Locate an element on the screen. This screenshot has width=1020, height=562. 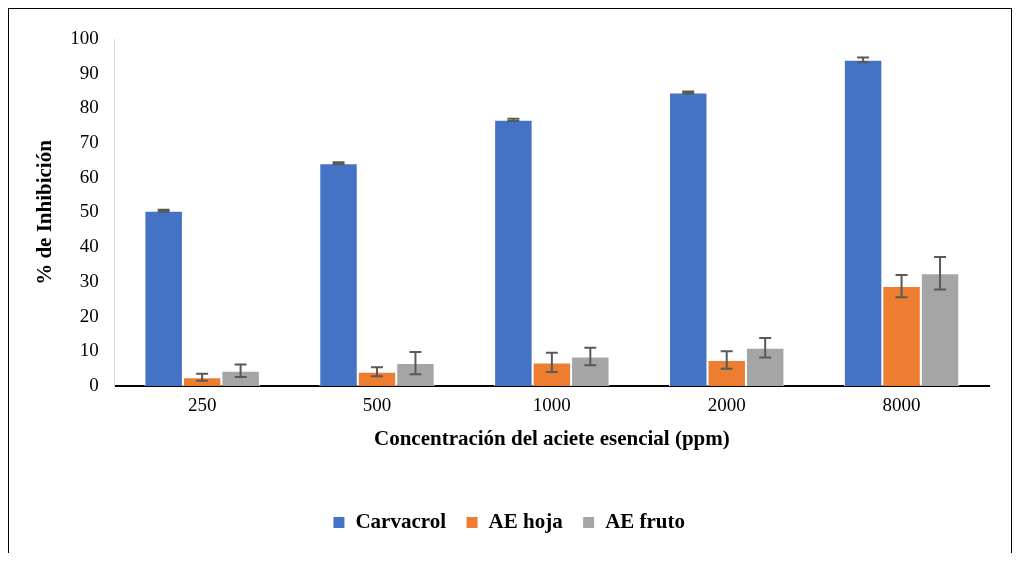
x-tick-label: 1000 is located at coordinates (551, 405).